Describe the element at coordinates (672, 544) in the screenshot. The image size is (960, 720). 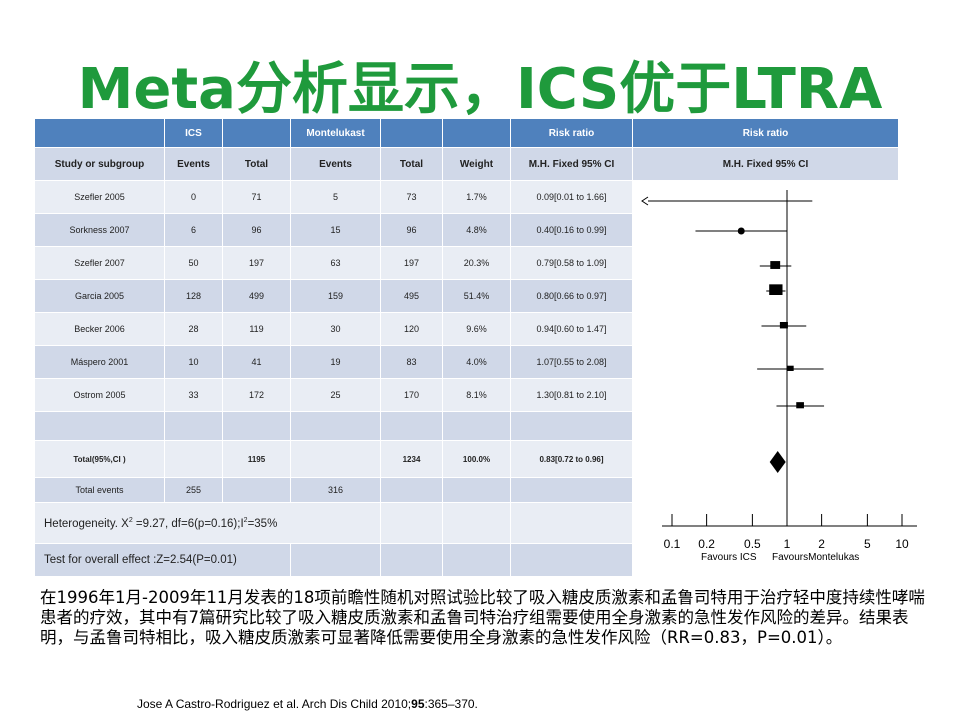
I see `x-tick-label: 0.1` at that location.